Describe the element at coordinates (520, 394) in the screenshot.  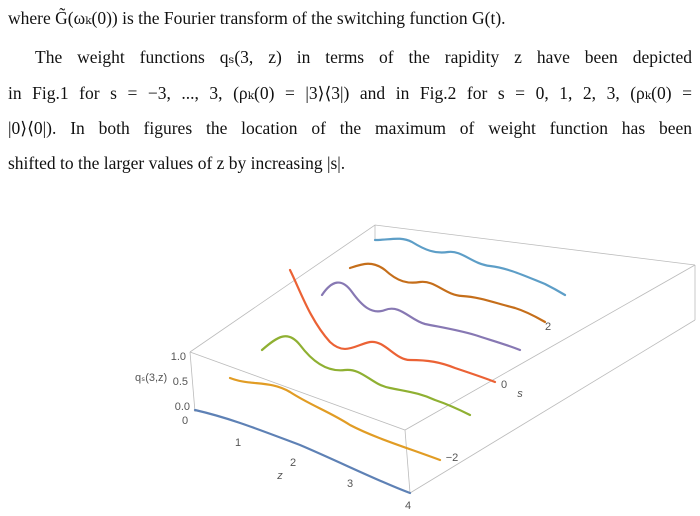
I see `axis-label: s` at that location.